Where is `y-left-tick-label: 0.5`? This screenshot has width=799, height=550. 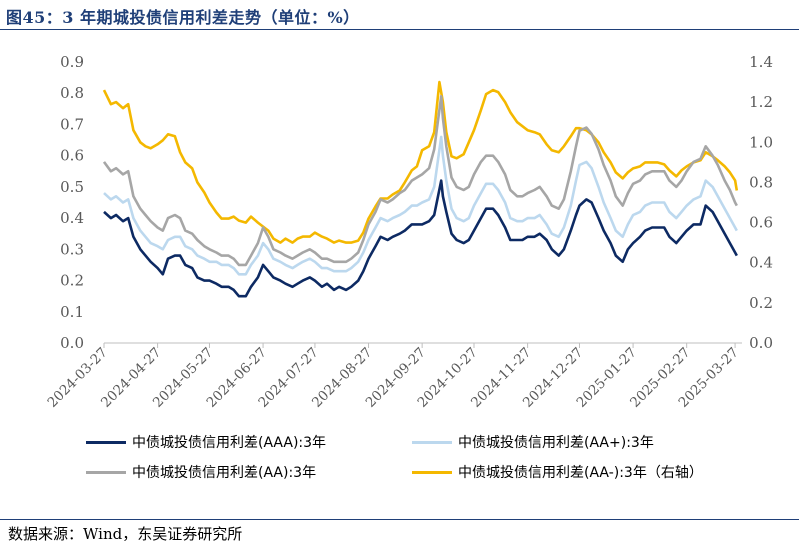 y-left-tick-label: 0.5 is located at coordinates (72, 187).